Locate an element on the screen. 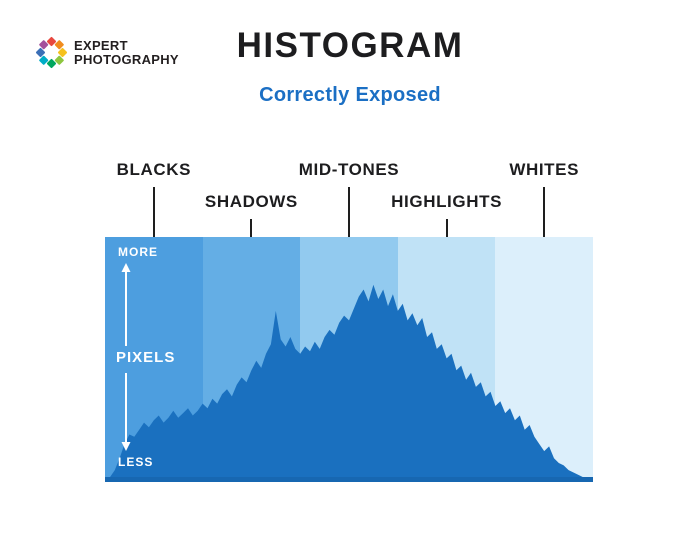  logo-line1: EXPERT is located at coordinates (101, 45).